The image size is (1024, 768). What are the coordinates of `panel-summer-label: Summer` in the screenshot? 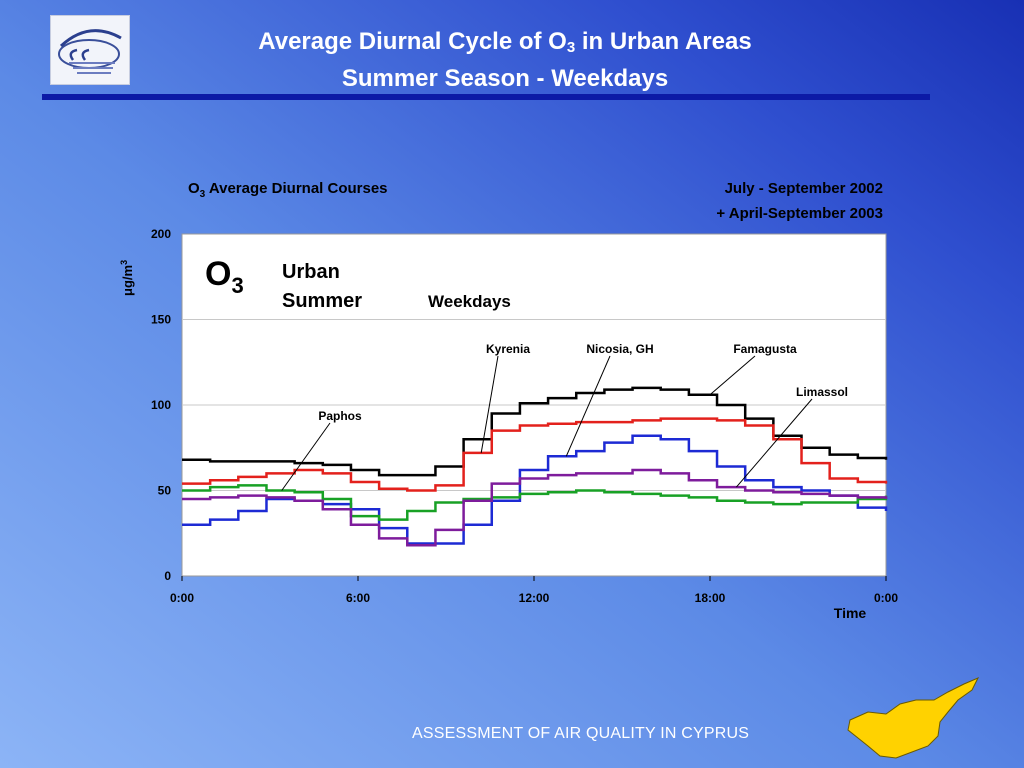 It's located at (322, 301).